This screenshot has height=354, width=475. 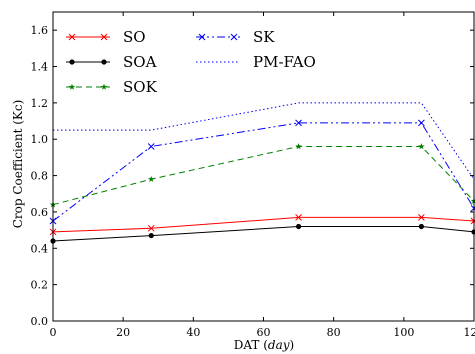 I want to click on legend-label-sok: SOK, so click(x=140, y=87).